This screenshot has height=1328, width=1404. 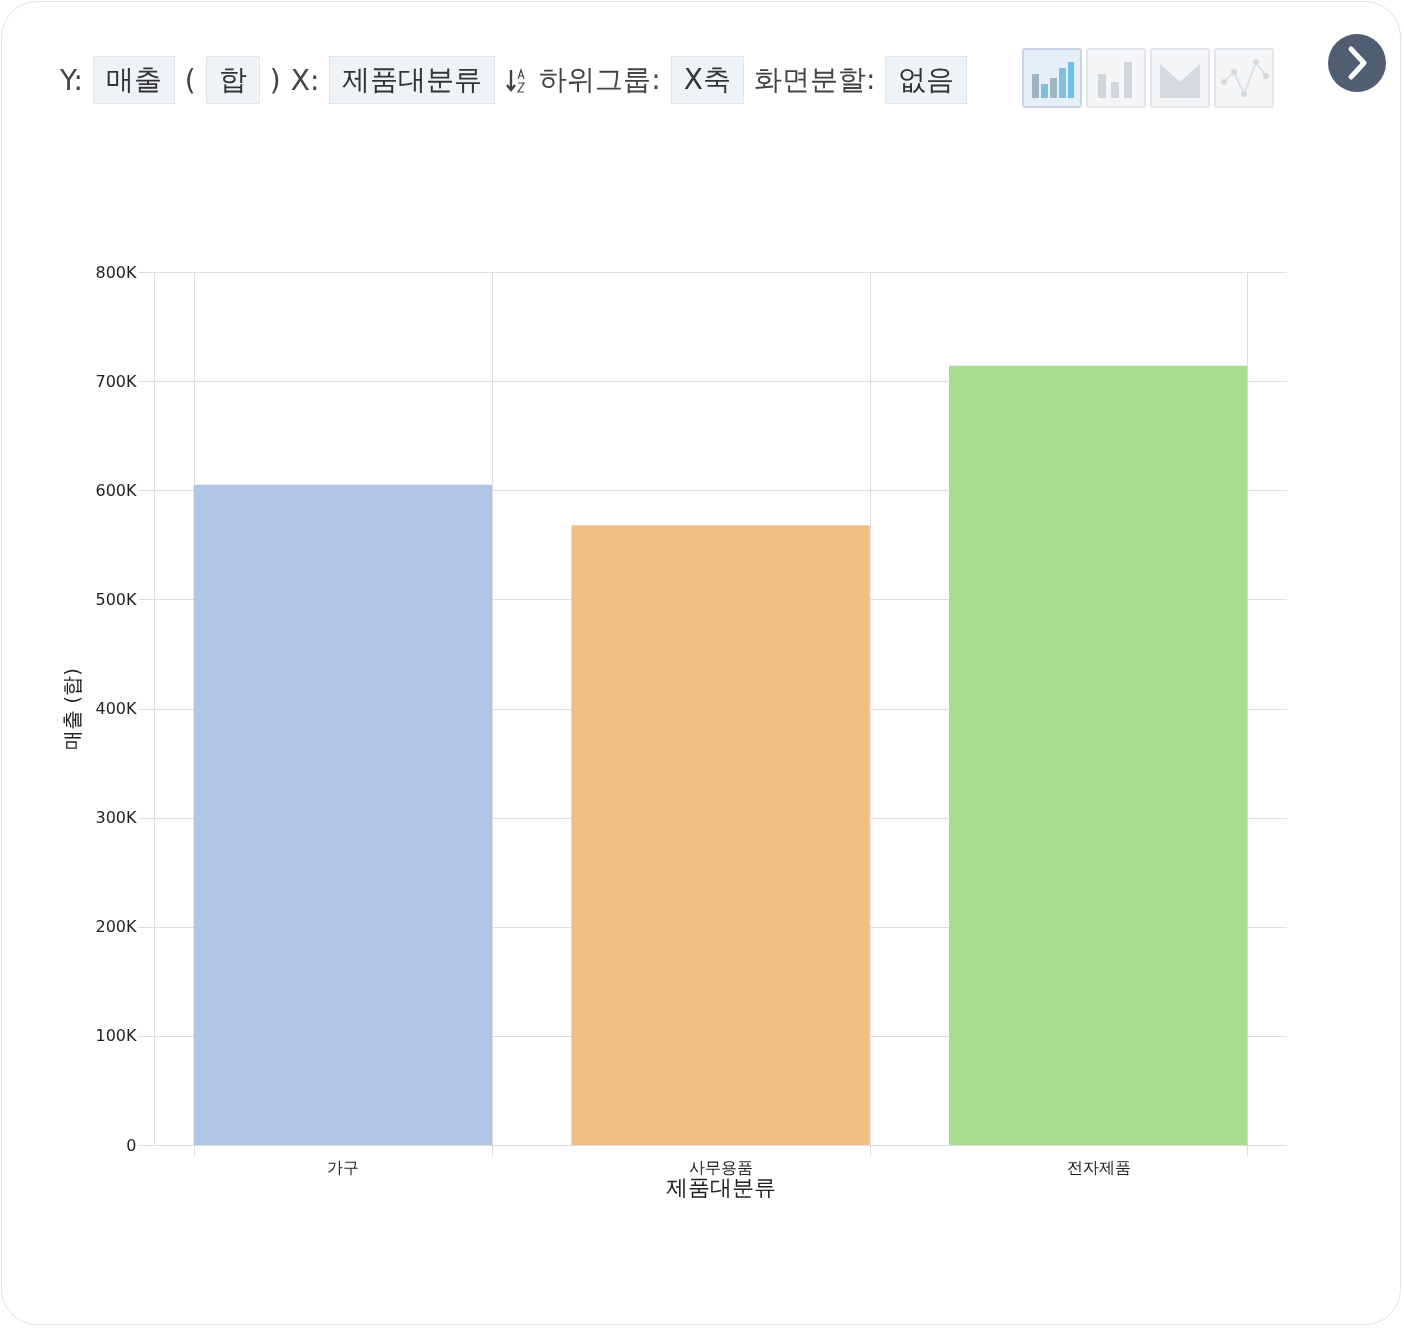 What do you see at coordinates (116, 599) in the screenshot?
I see `y-tick-label: 500K` at bounding box center [116, 599].